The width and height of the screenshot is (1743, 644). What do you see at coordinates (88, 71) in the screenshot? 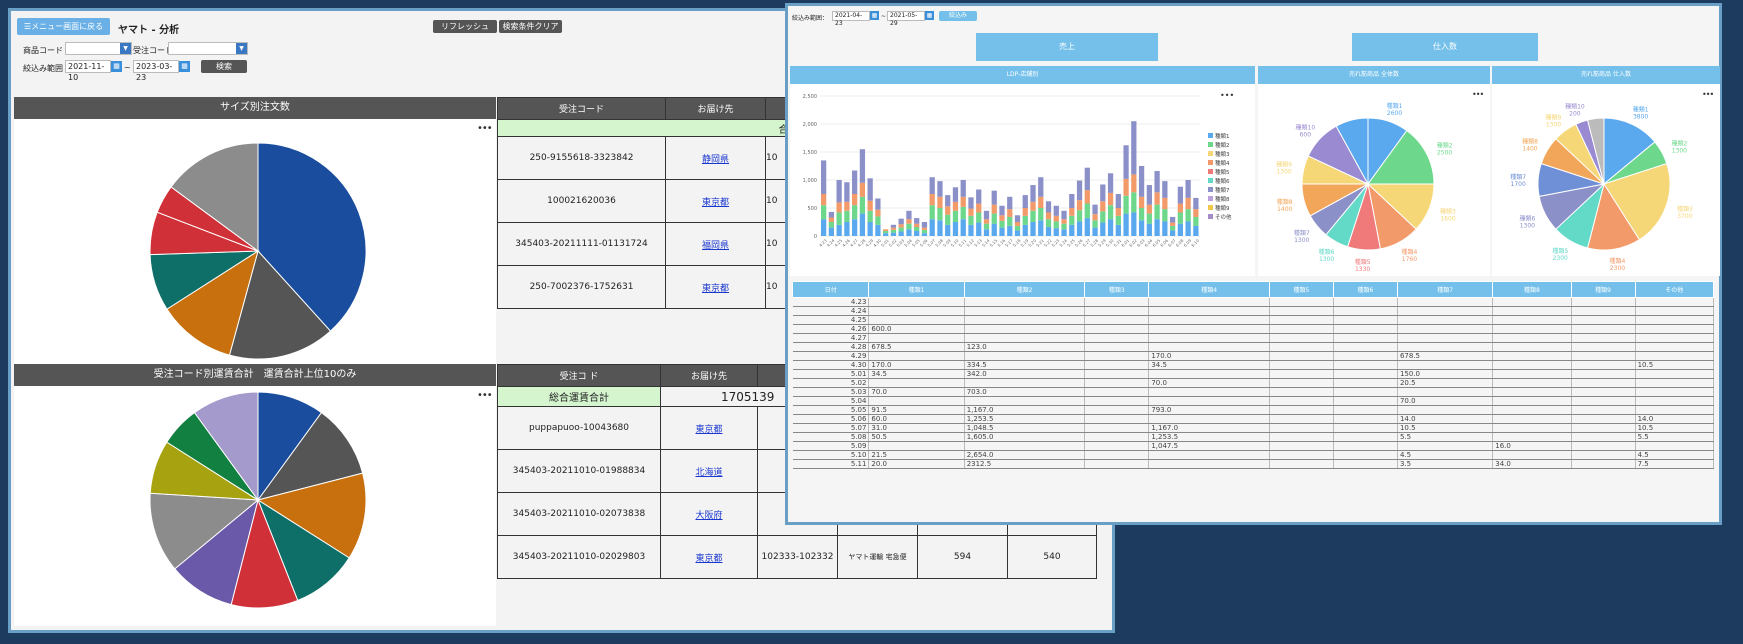
I see `date-from-input: 2021-11-10` at bounding box center [88, 71].